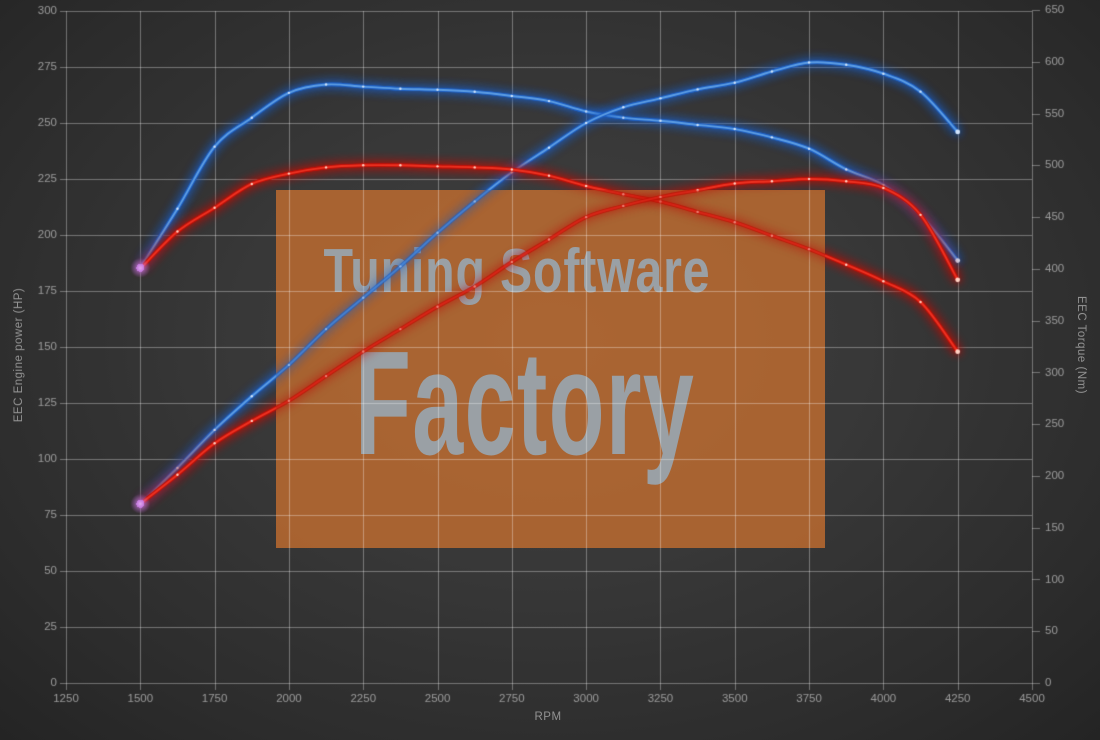 The height and width of the screenshot is (740, 1100). Describe the element at coordinates (548, 717) in the screenshot. I see `x-axis-title: RPM` at that location.